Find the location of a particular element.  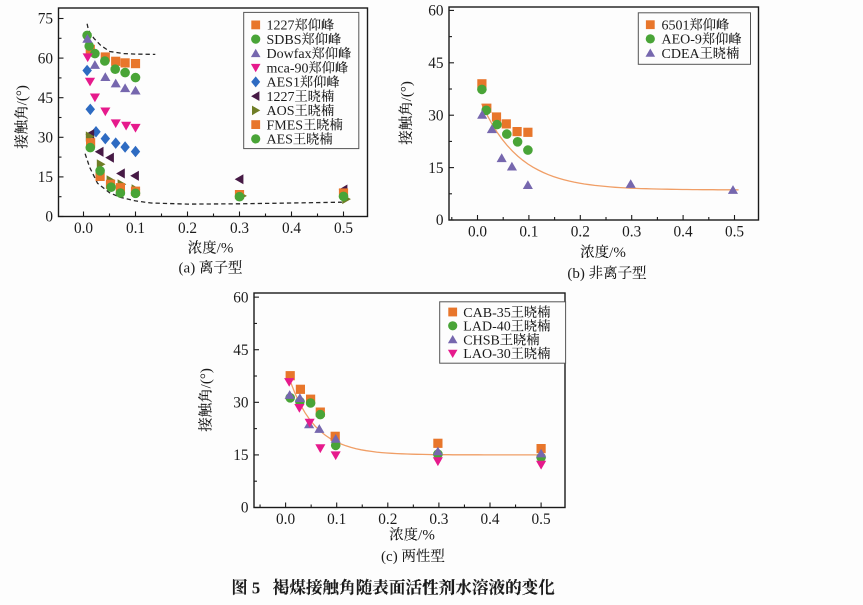

svg-text: (a) is located at coordinates (189, 269).